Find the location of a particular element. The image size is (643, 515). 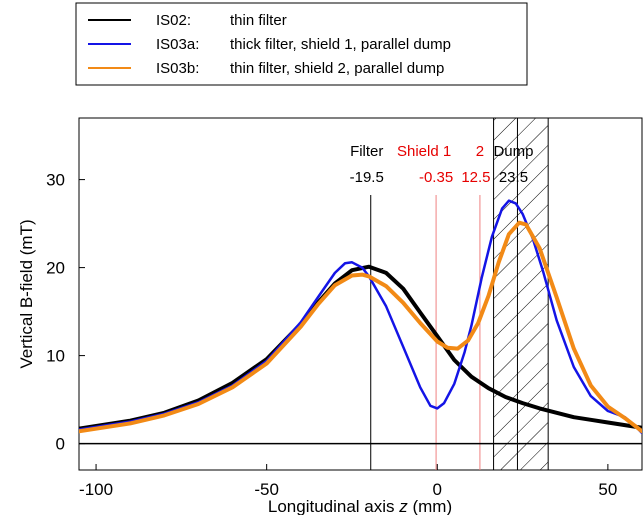

marker-value-2: 12.5 is located at coordinates (475, 177).